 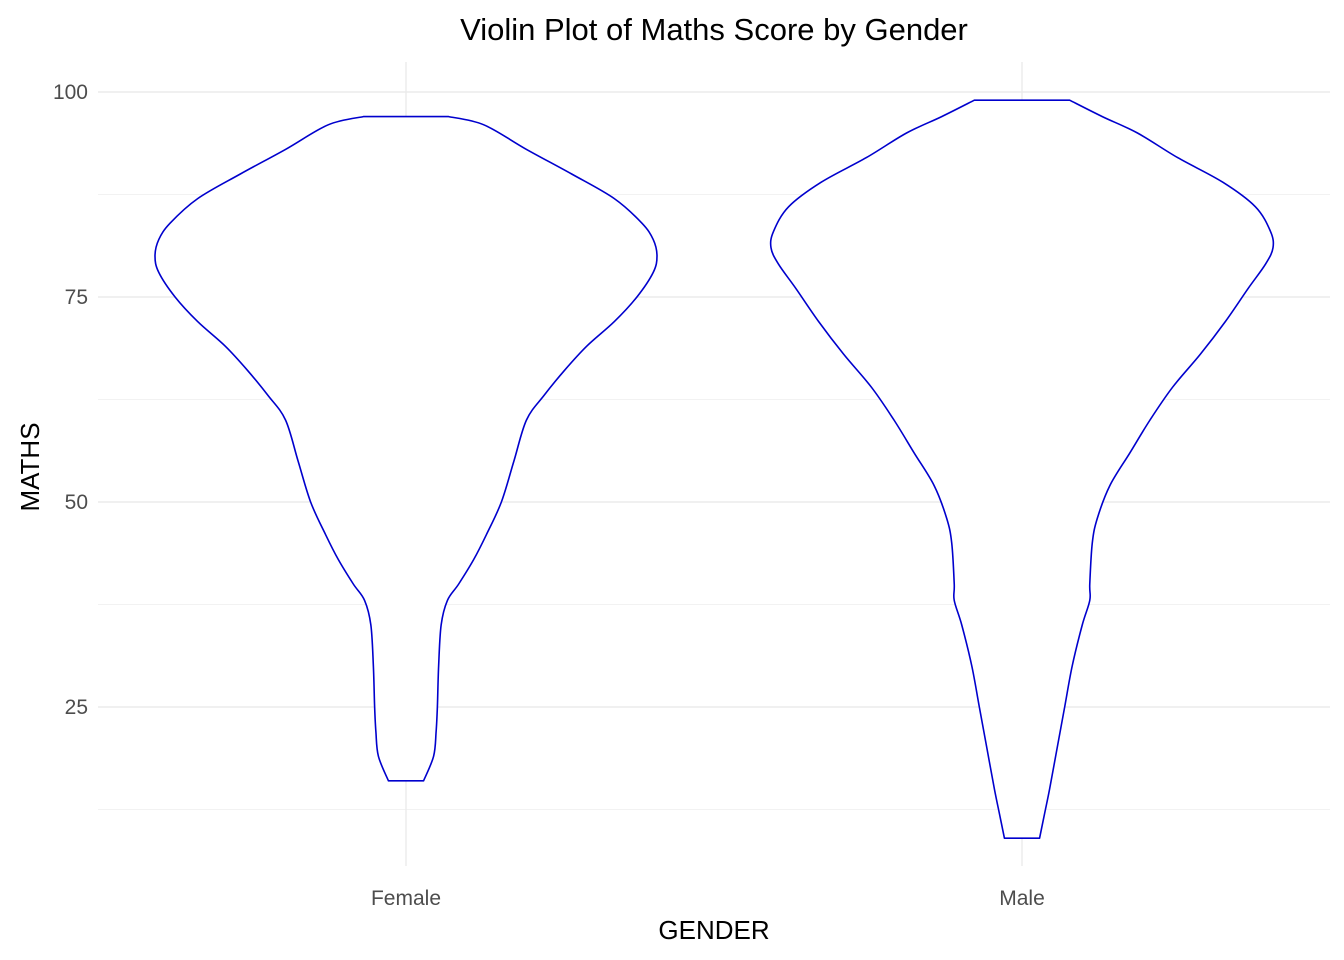 What do you see at coordinates (76, 502) in the screenshot?
I see `y-tick-label: 50` at bounding box center [76, 502].